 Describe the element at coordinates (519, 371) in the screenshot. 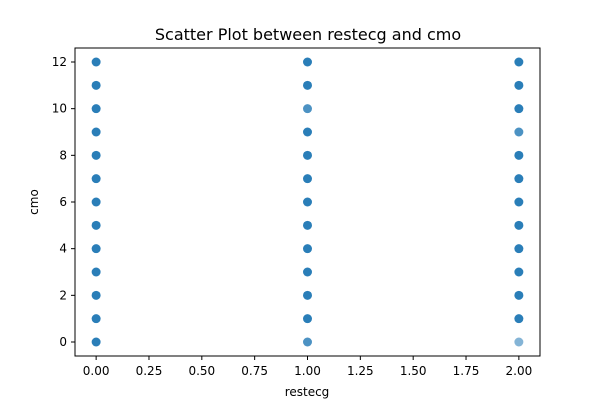

I see `x-tick-label-8: 2.00` at that location.